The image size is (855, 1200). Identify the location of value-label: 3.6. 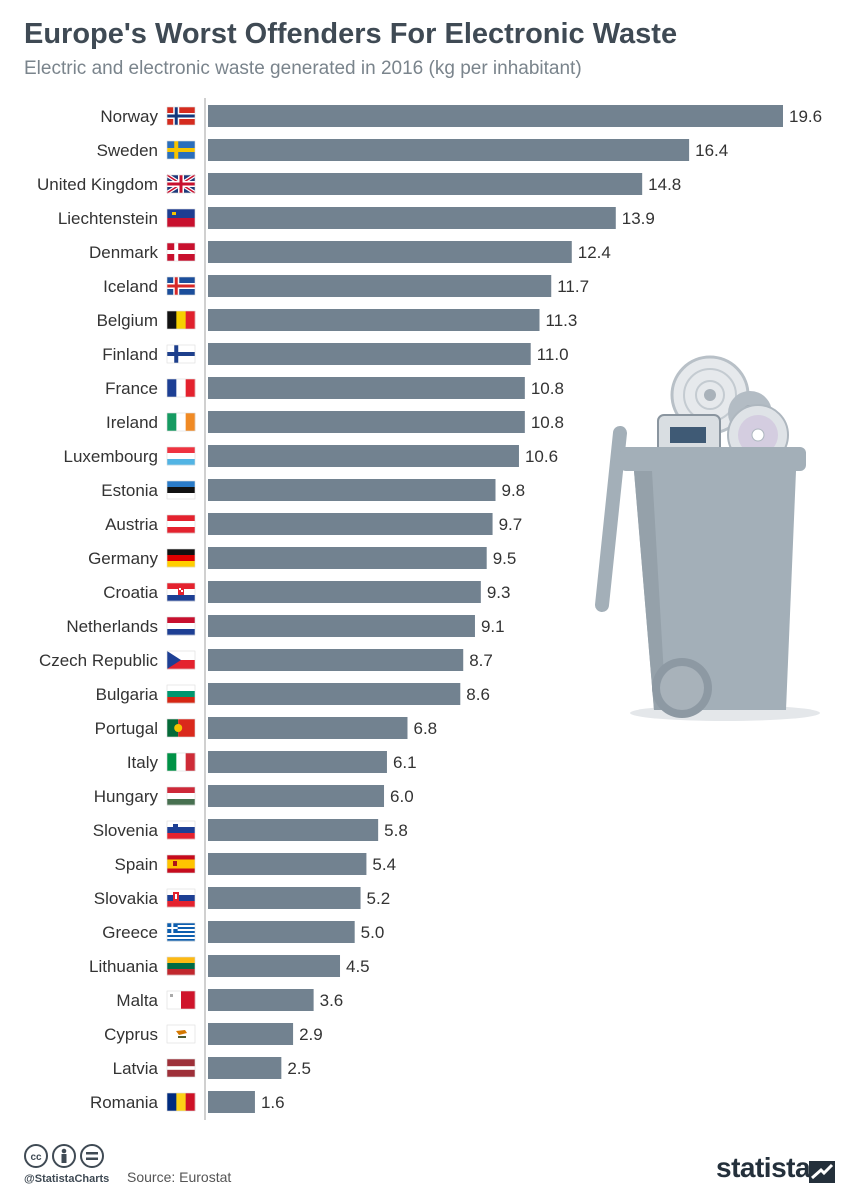
(332, 1000).